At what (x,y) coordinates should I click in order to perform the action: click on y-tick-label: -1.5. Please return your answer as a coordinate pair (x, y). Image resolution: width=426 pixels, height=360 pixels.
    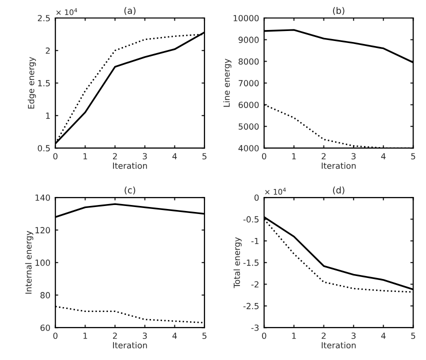
    Looking at the image, I should click on (251, 263).